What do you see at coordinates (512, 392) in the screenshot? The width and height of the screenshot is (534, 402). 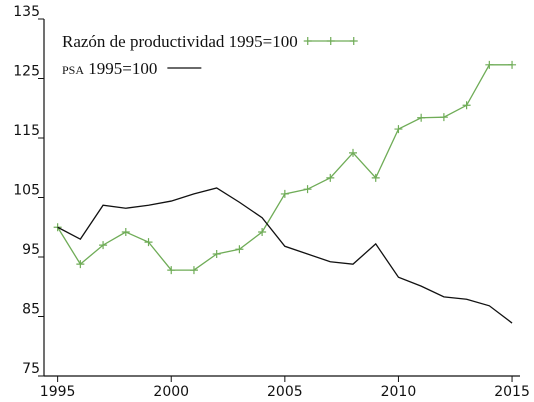 I see `x-tick-label: 2015` at bounding box center [512, 392].